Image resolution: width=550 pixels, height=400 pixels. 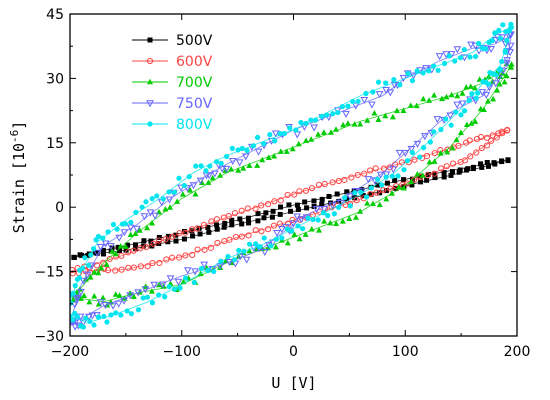 I want to click on x-tick-label: −200, so click(x=70, y=352).